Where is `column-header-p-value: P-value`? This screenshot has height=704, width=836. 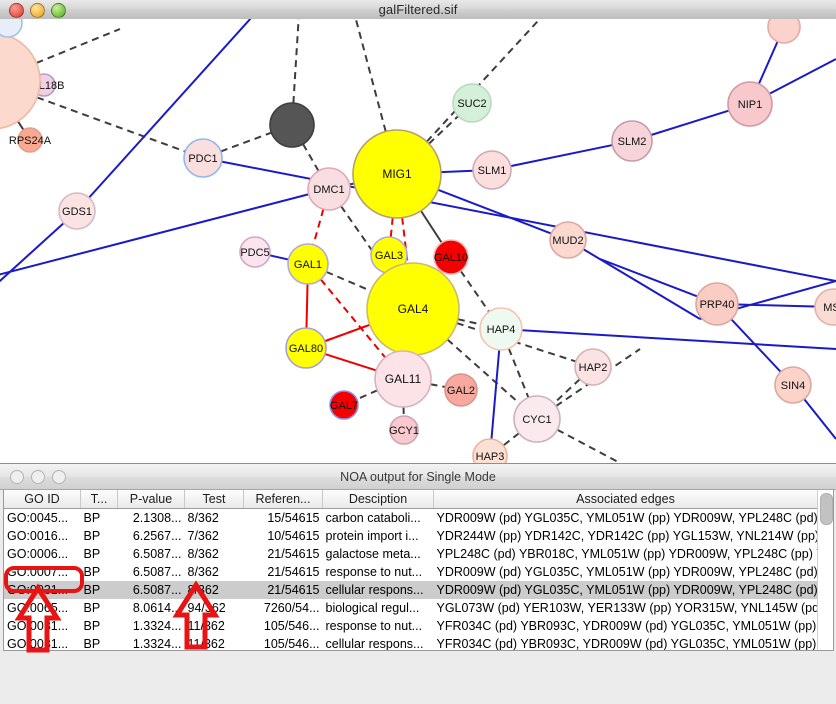
column-header-p-value: P-value is located at coordinates (151, 499).